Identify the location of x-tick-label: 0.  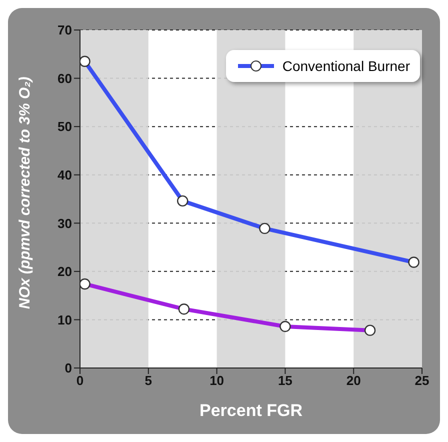
(80, 380).